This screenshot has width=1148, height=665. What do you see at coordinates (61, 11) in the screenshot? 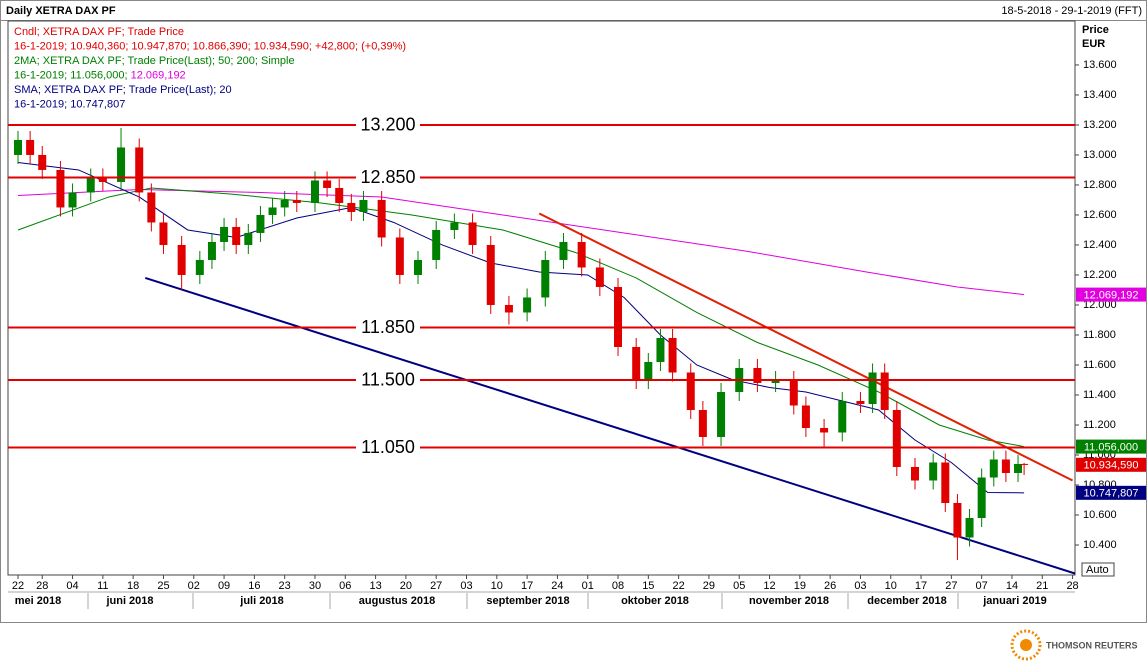
I see `chart-title: Daily XETRA DAX PF` at bounding box center [61, 11].